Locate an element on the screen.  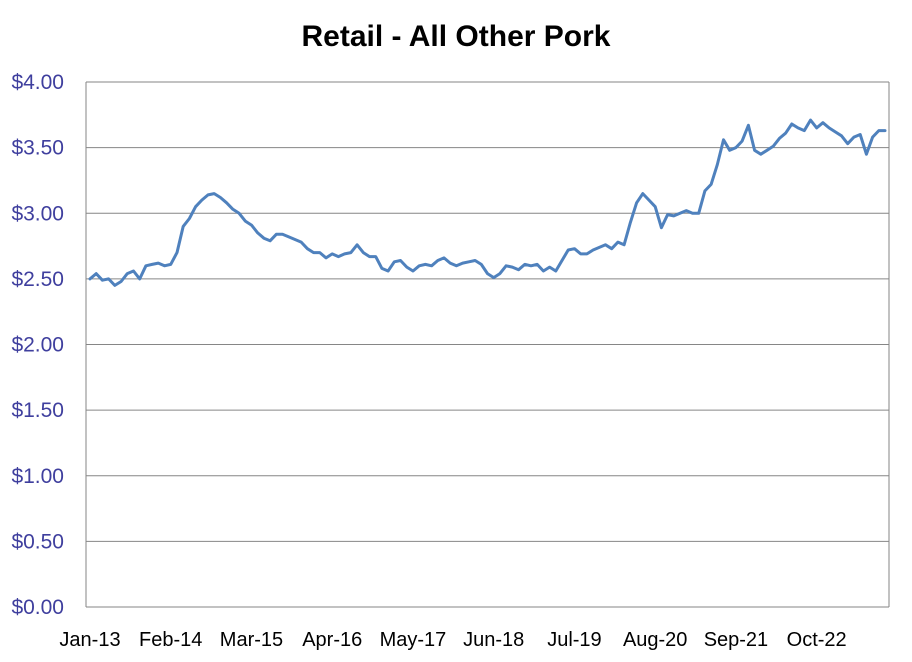
y-tick-label: $1.50 is located at coordinates (37, 410).